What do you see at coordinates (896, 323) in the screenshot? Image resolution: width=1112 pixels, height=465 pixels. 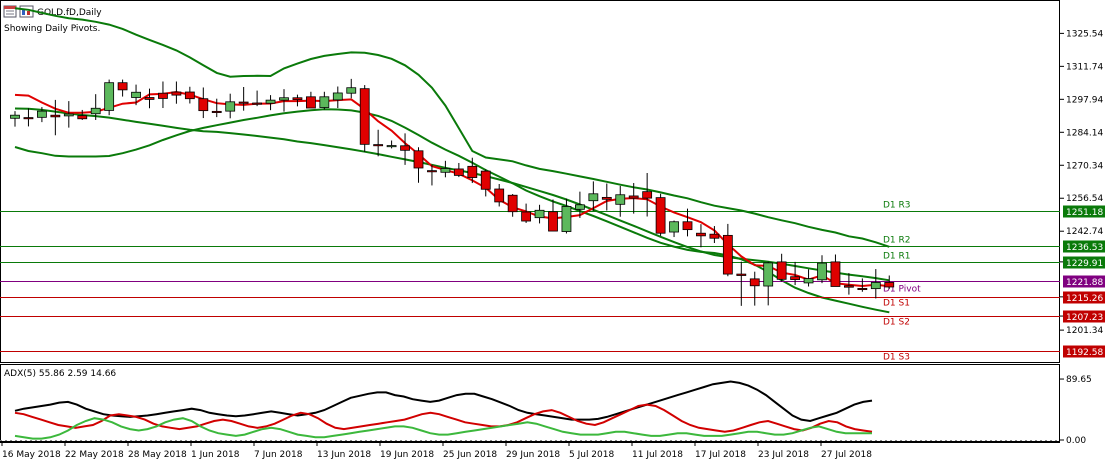 I see `pivot-label-5: D1 S2` at bounding box center [896, 323].